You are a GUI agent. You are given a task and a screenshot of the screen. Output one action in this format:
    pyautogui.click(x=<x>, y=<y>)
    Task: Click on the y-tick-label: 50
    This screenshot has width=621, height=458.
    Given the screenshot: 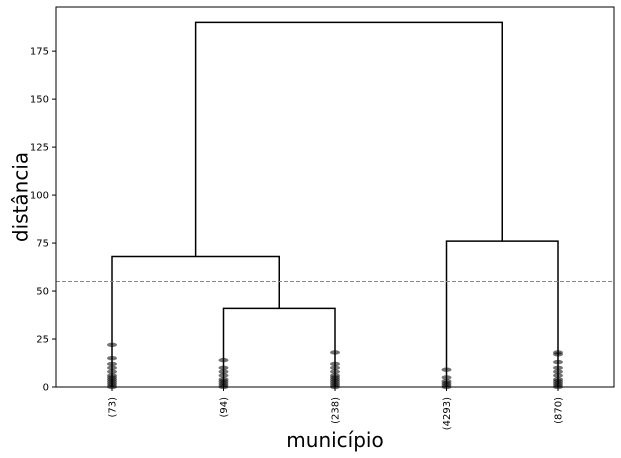 What is the action you would take?
    pyautogui.click(x=42, y=292)
    